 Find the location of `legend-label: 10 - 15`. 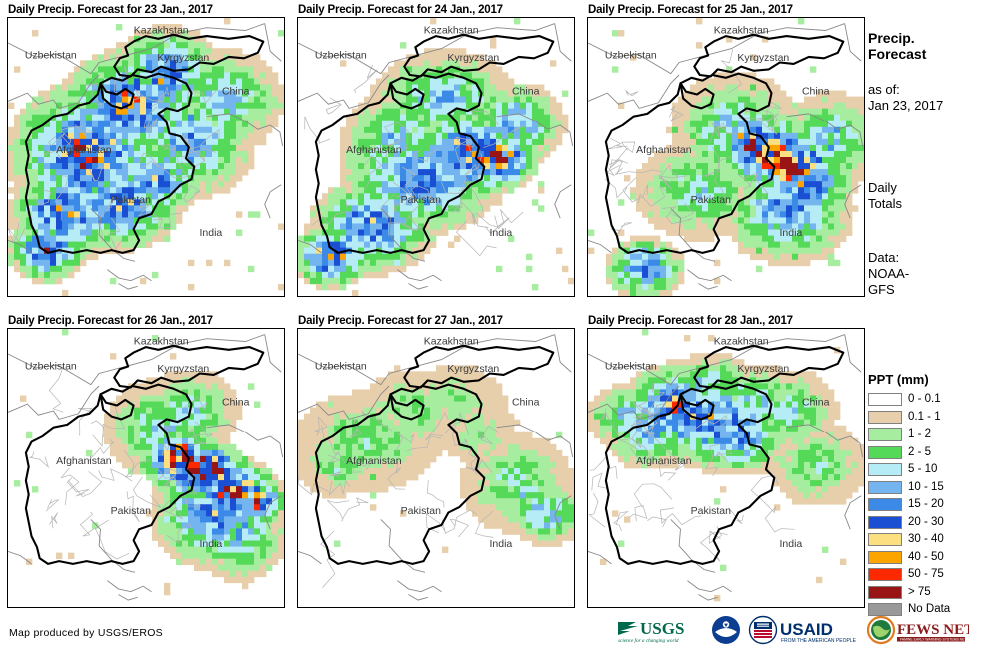

legend-label: 10 - 15 is located at coordinates (926, 486).